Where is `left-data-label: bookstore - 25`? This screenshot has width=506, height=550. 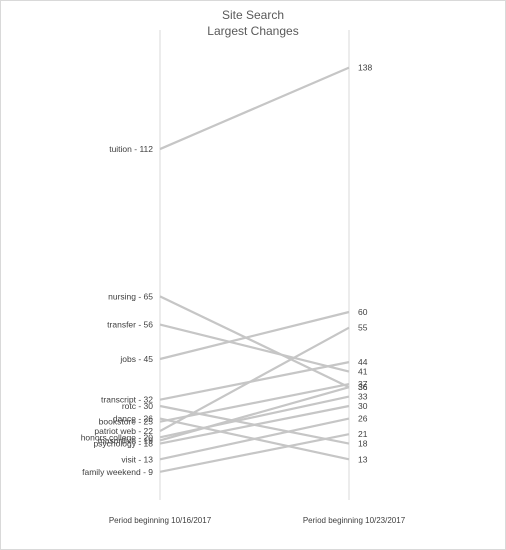 left-data-label: bookstore - 25 is located at coordinates (126, 422).